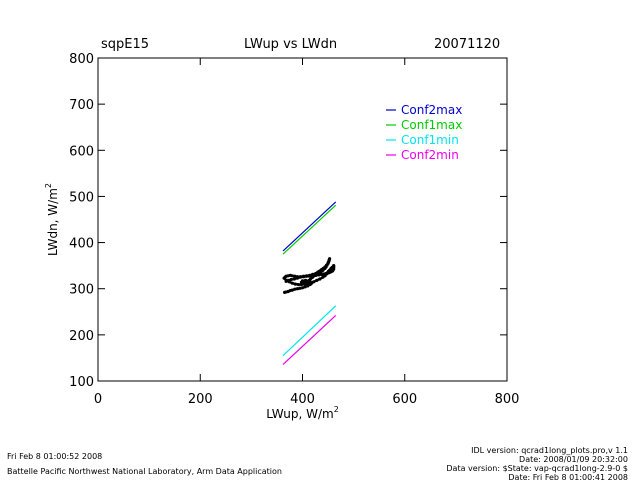 Image resolution: width=640 pixels, height=482 pixels. What do you see at coordinates (81, 197) in the screenshot?
I see `y-tick-label: 500` at bounding box center [81, 197].